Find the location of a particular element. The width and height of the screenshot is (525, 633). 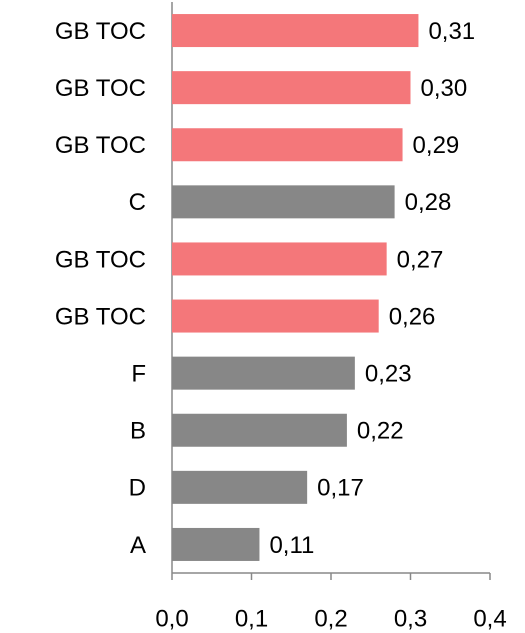

y-tick-label: D is located at coordinates (137, 488).